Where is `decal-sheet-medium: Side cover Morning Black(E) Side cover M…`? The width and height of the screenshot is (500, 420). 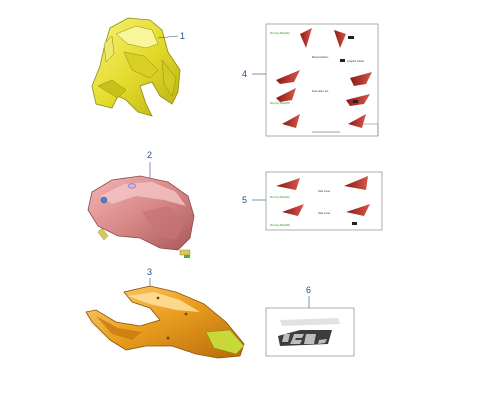 decal-sheet-medium: Side cover Morning Black(E) Side cover M… is located at coordinates (324, 201).